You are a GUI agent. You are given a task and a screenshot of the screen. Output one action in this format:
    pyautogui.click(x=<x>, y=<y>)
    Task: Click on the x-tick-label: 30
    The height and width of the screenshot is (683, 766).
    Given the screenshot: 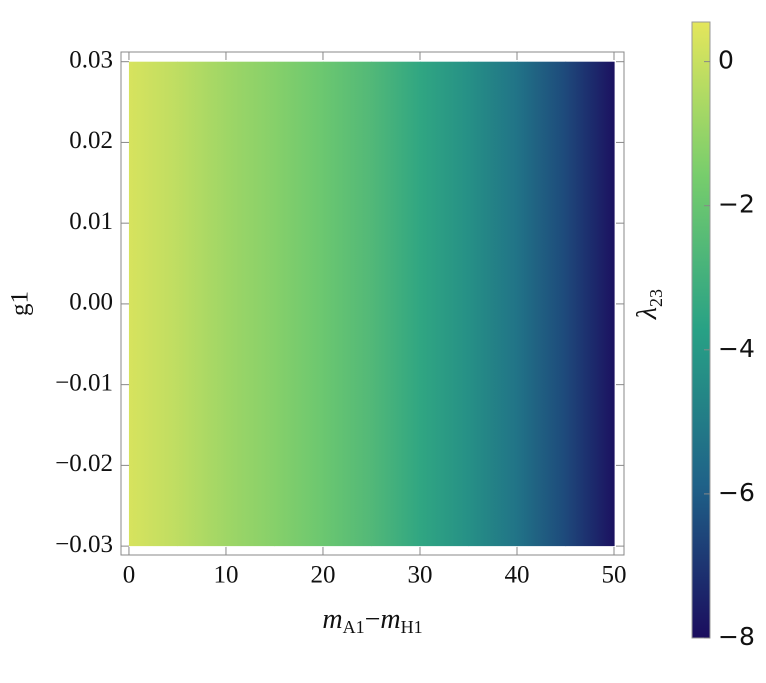 What is the action you would take?
    pyautogui.click(x=419, y=575)
    